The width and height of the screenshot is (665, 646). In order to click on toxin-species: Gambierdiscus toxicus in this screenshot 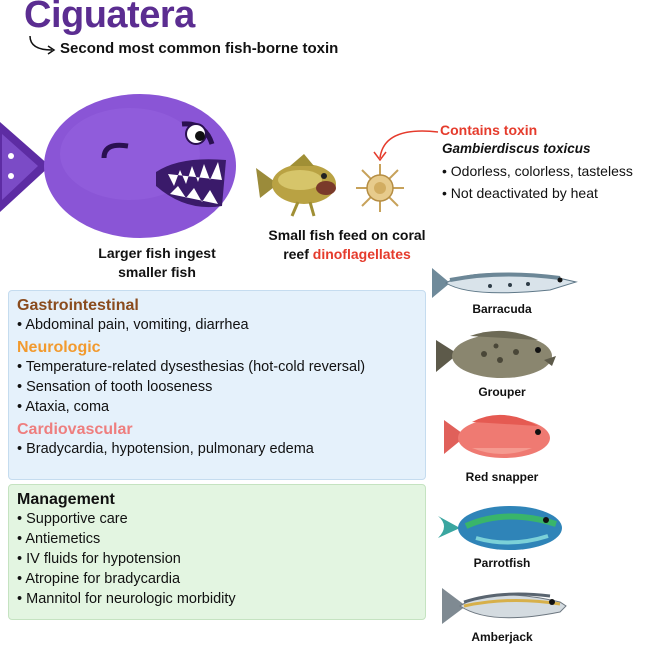, I will do `click(516, 148)`.